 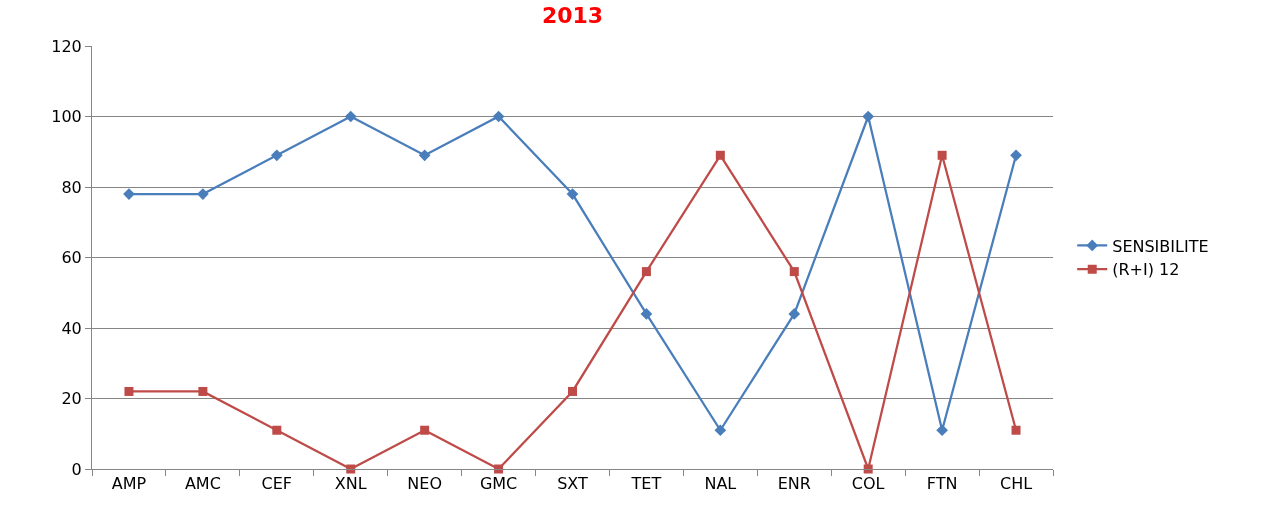 What do you see at coordinates (572, 15) in the screenshot?
I see `chart-title: 2013` at bounding box center [572, 15].